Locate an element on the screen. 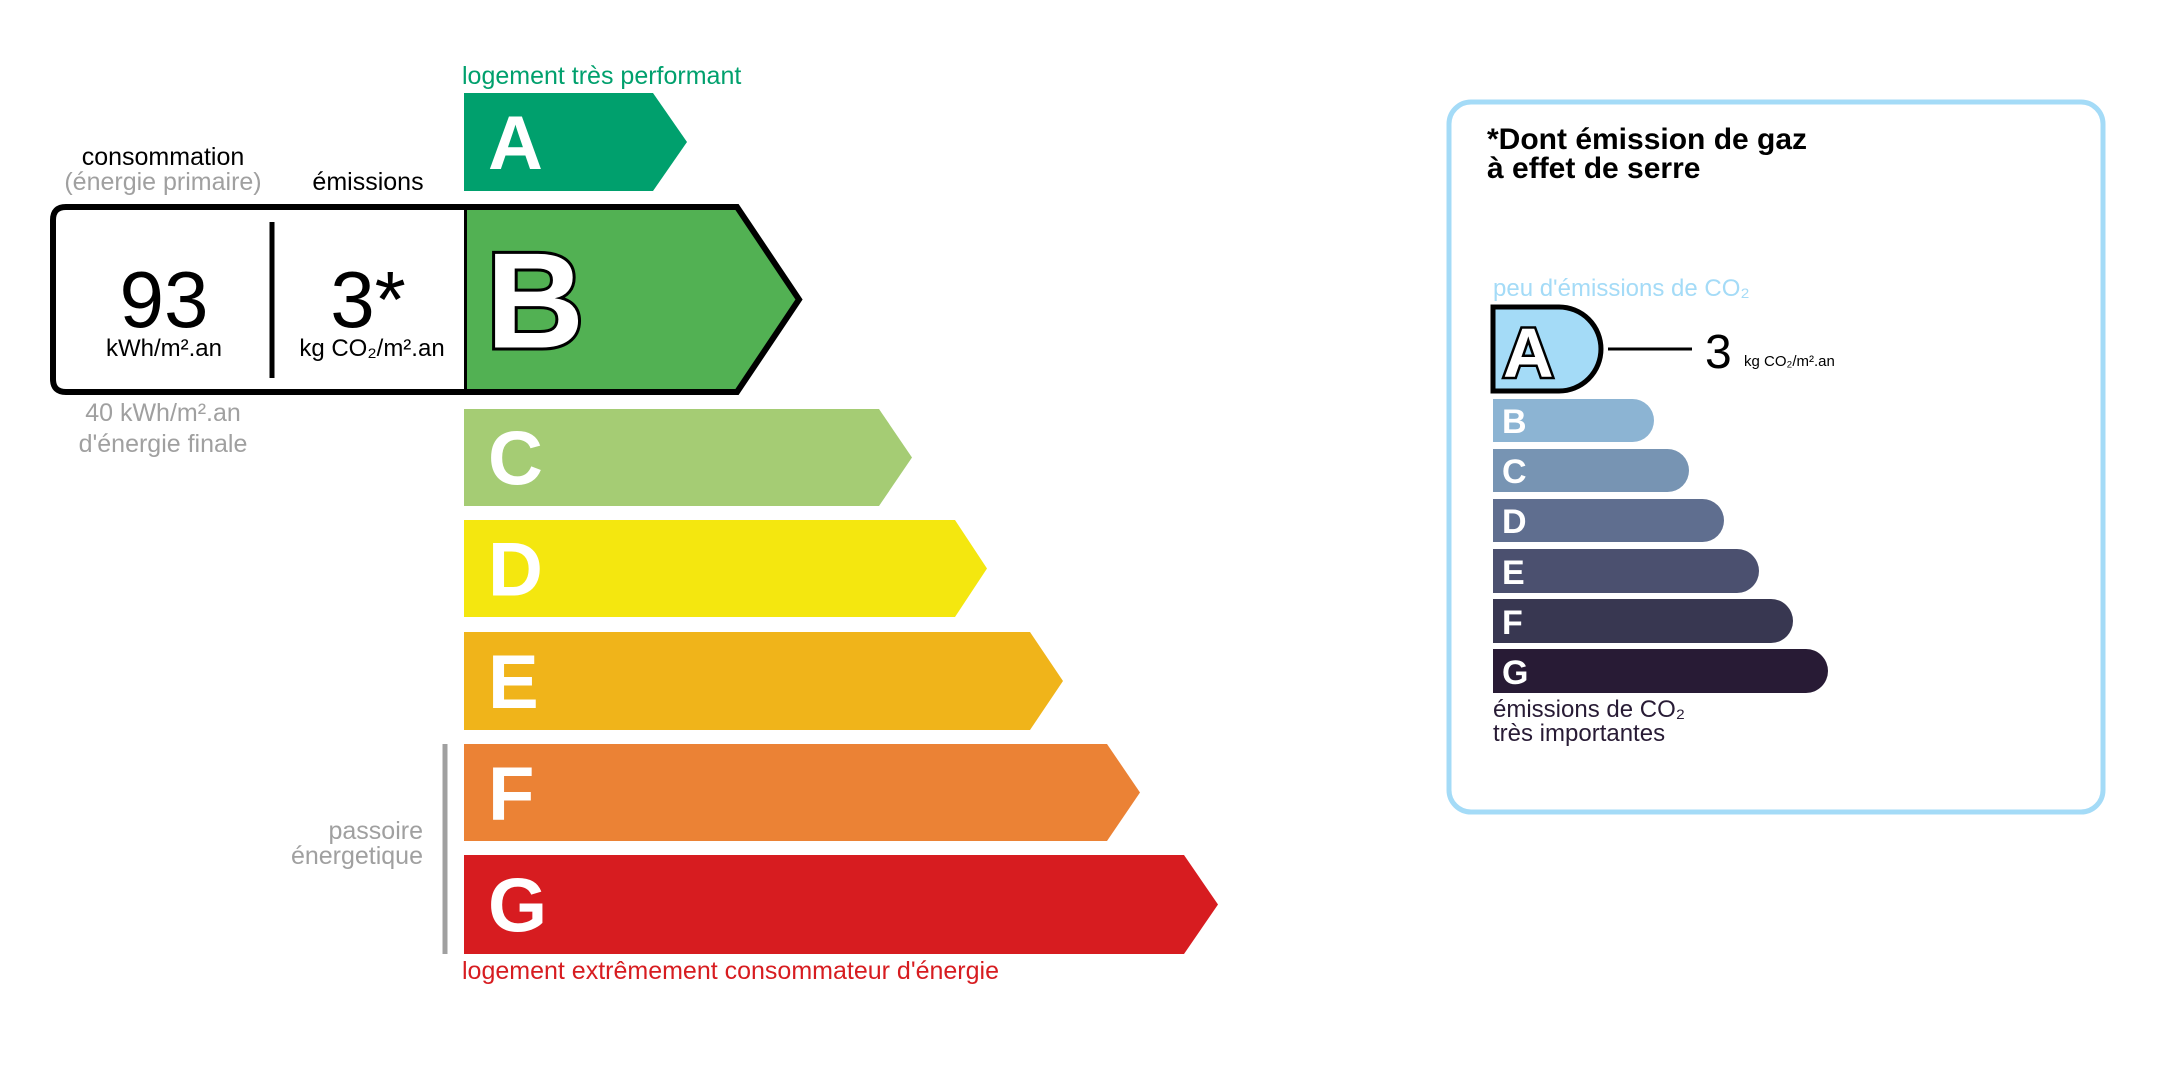 The image size is (2169, 1084). energy-class-c: C is located at coordinates (688, 457).